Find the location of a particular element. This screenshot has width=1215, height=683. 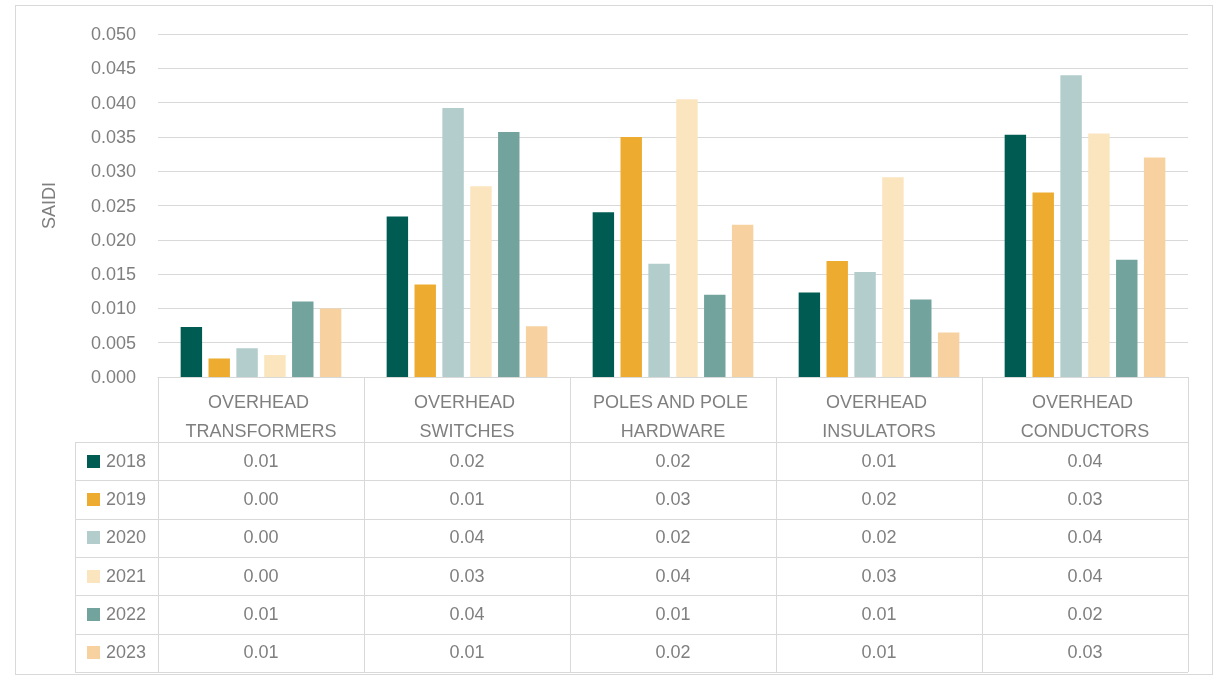

y-tick-label: 0.000 is located at coordinates (113, 377).